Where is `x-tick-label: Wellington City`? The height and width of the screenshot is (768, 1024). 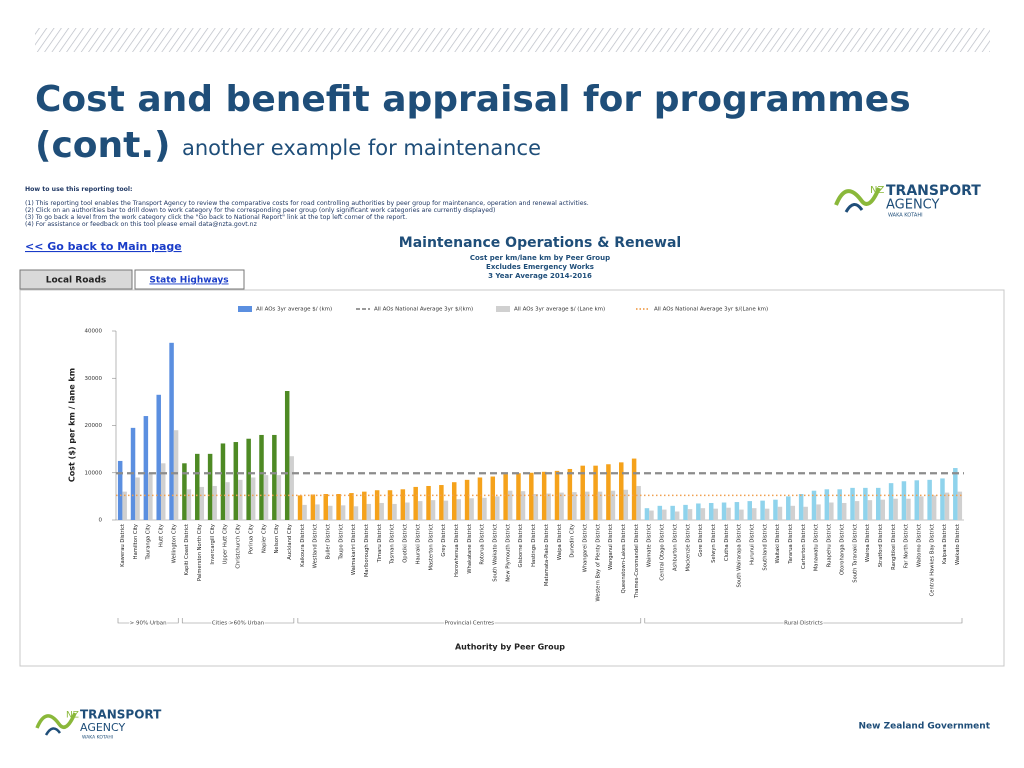
x-tick-label: Wellington City is located at coordinates (174, 543).